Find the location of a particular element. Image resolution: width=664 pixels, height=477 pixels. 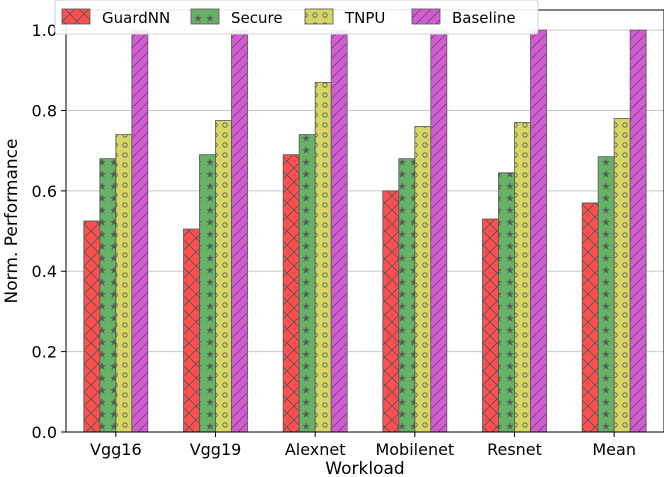

legend-label-tnpu: TNPU is located at coordinates (364, 18).